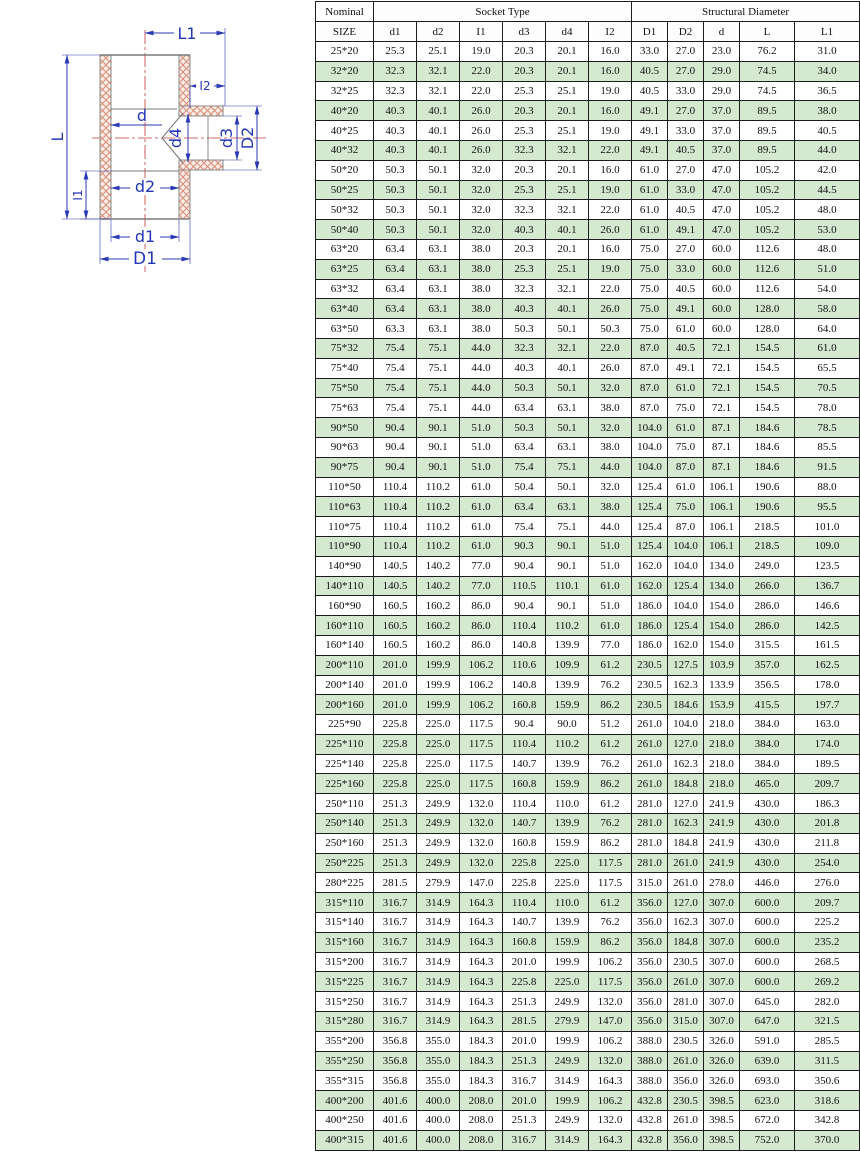 The width and height of the screenshot is (860, 1152). I want to click on col-d4: d4, so click(567, 31).